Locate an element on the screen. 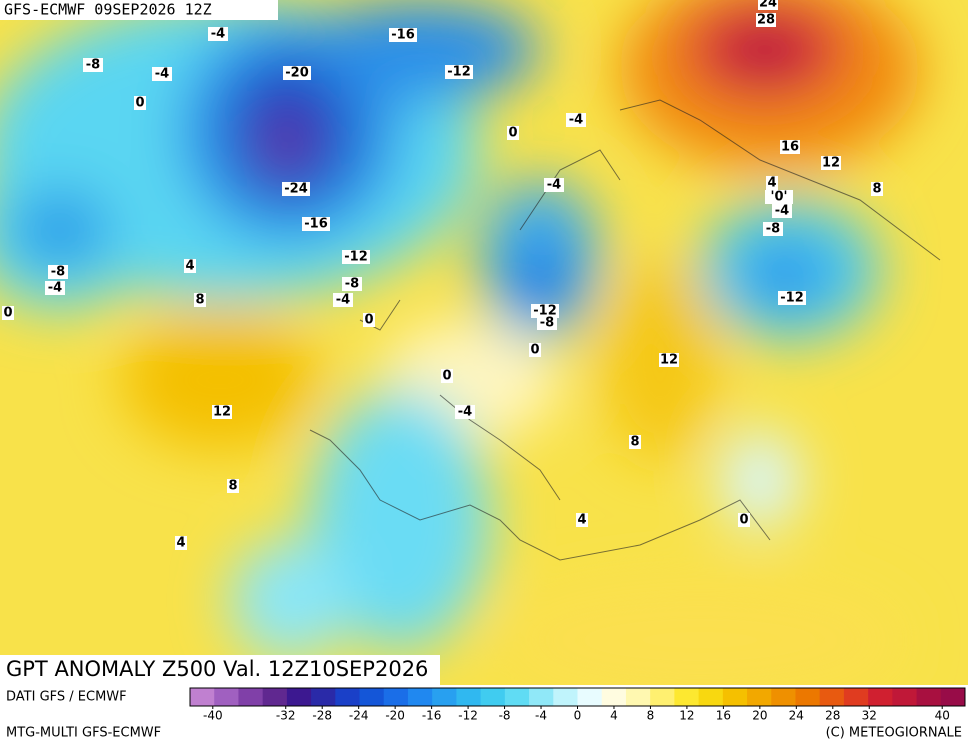 This screenshot has height=745, width=968. contour-label: '0' is located at coordinates (778, 197).